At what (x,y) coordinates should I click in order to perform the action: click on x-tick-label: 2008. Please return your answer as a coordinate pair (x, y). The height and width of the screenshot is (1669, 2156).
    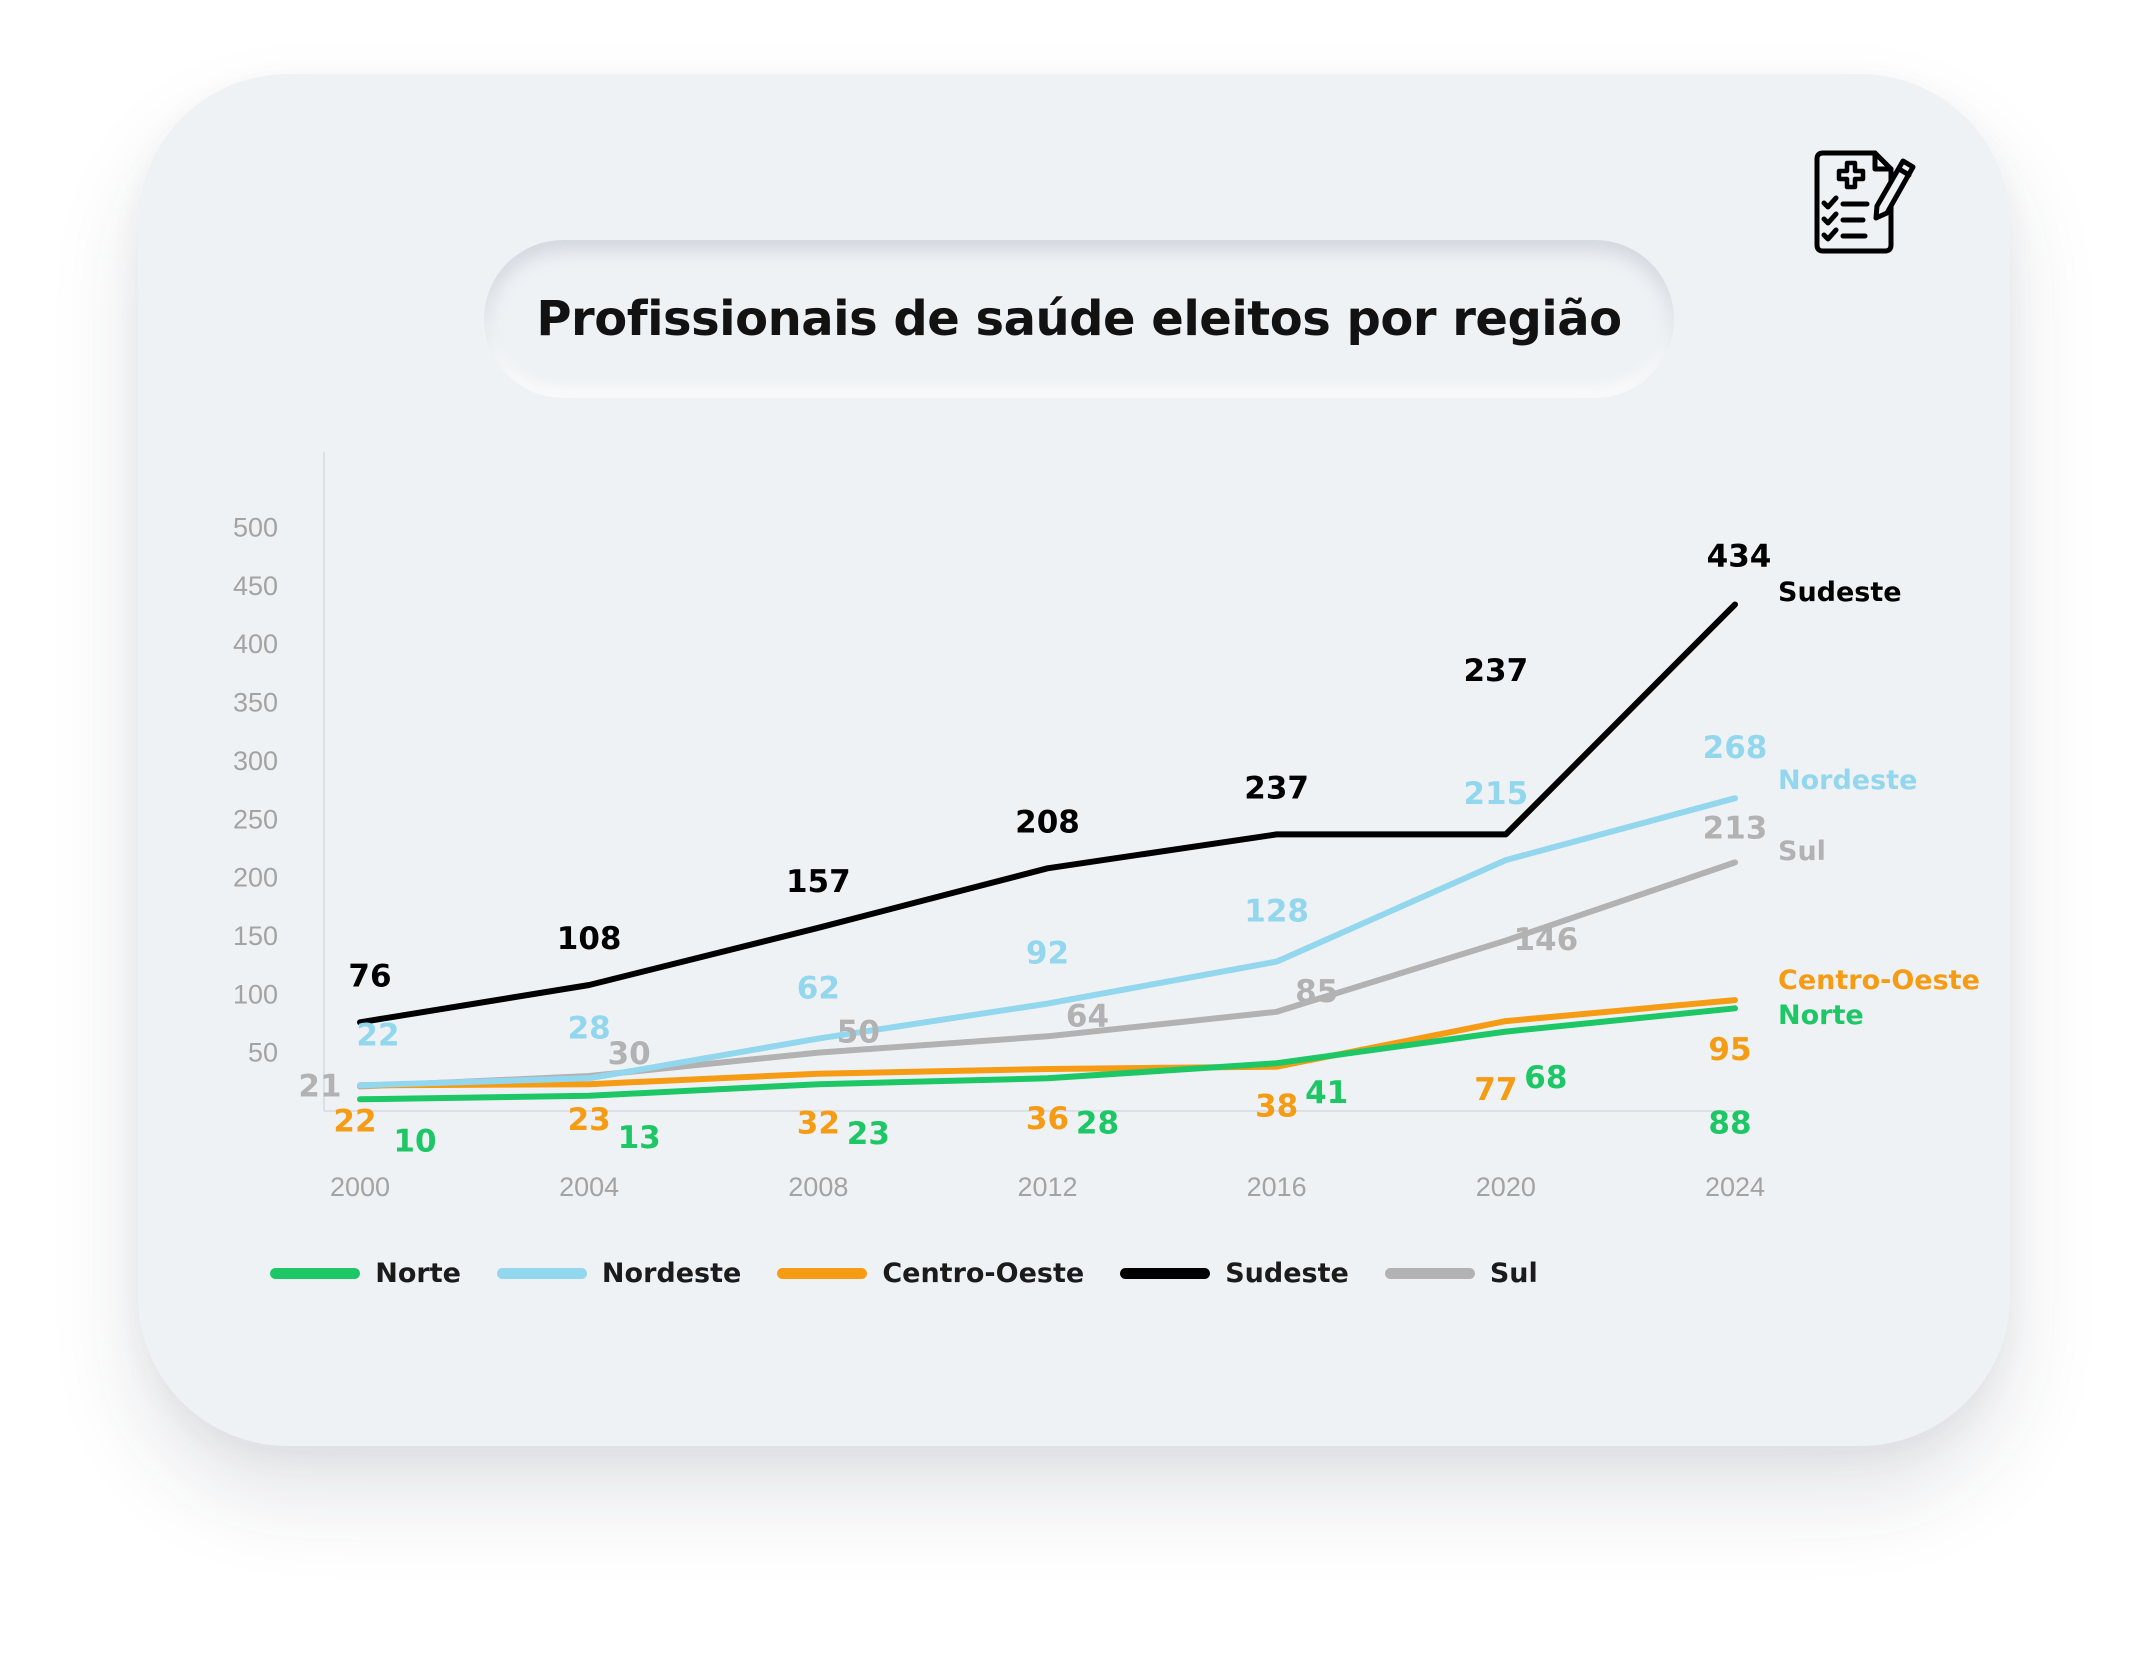
    Looking at the image, I should click on (818, 1187).